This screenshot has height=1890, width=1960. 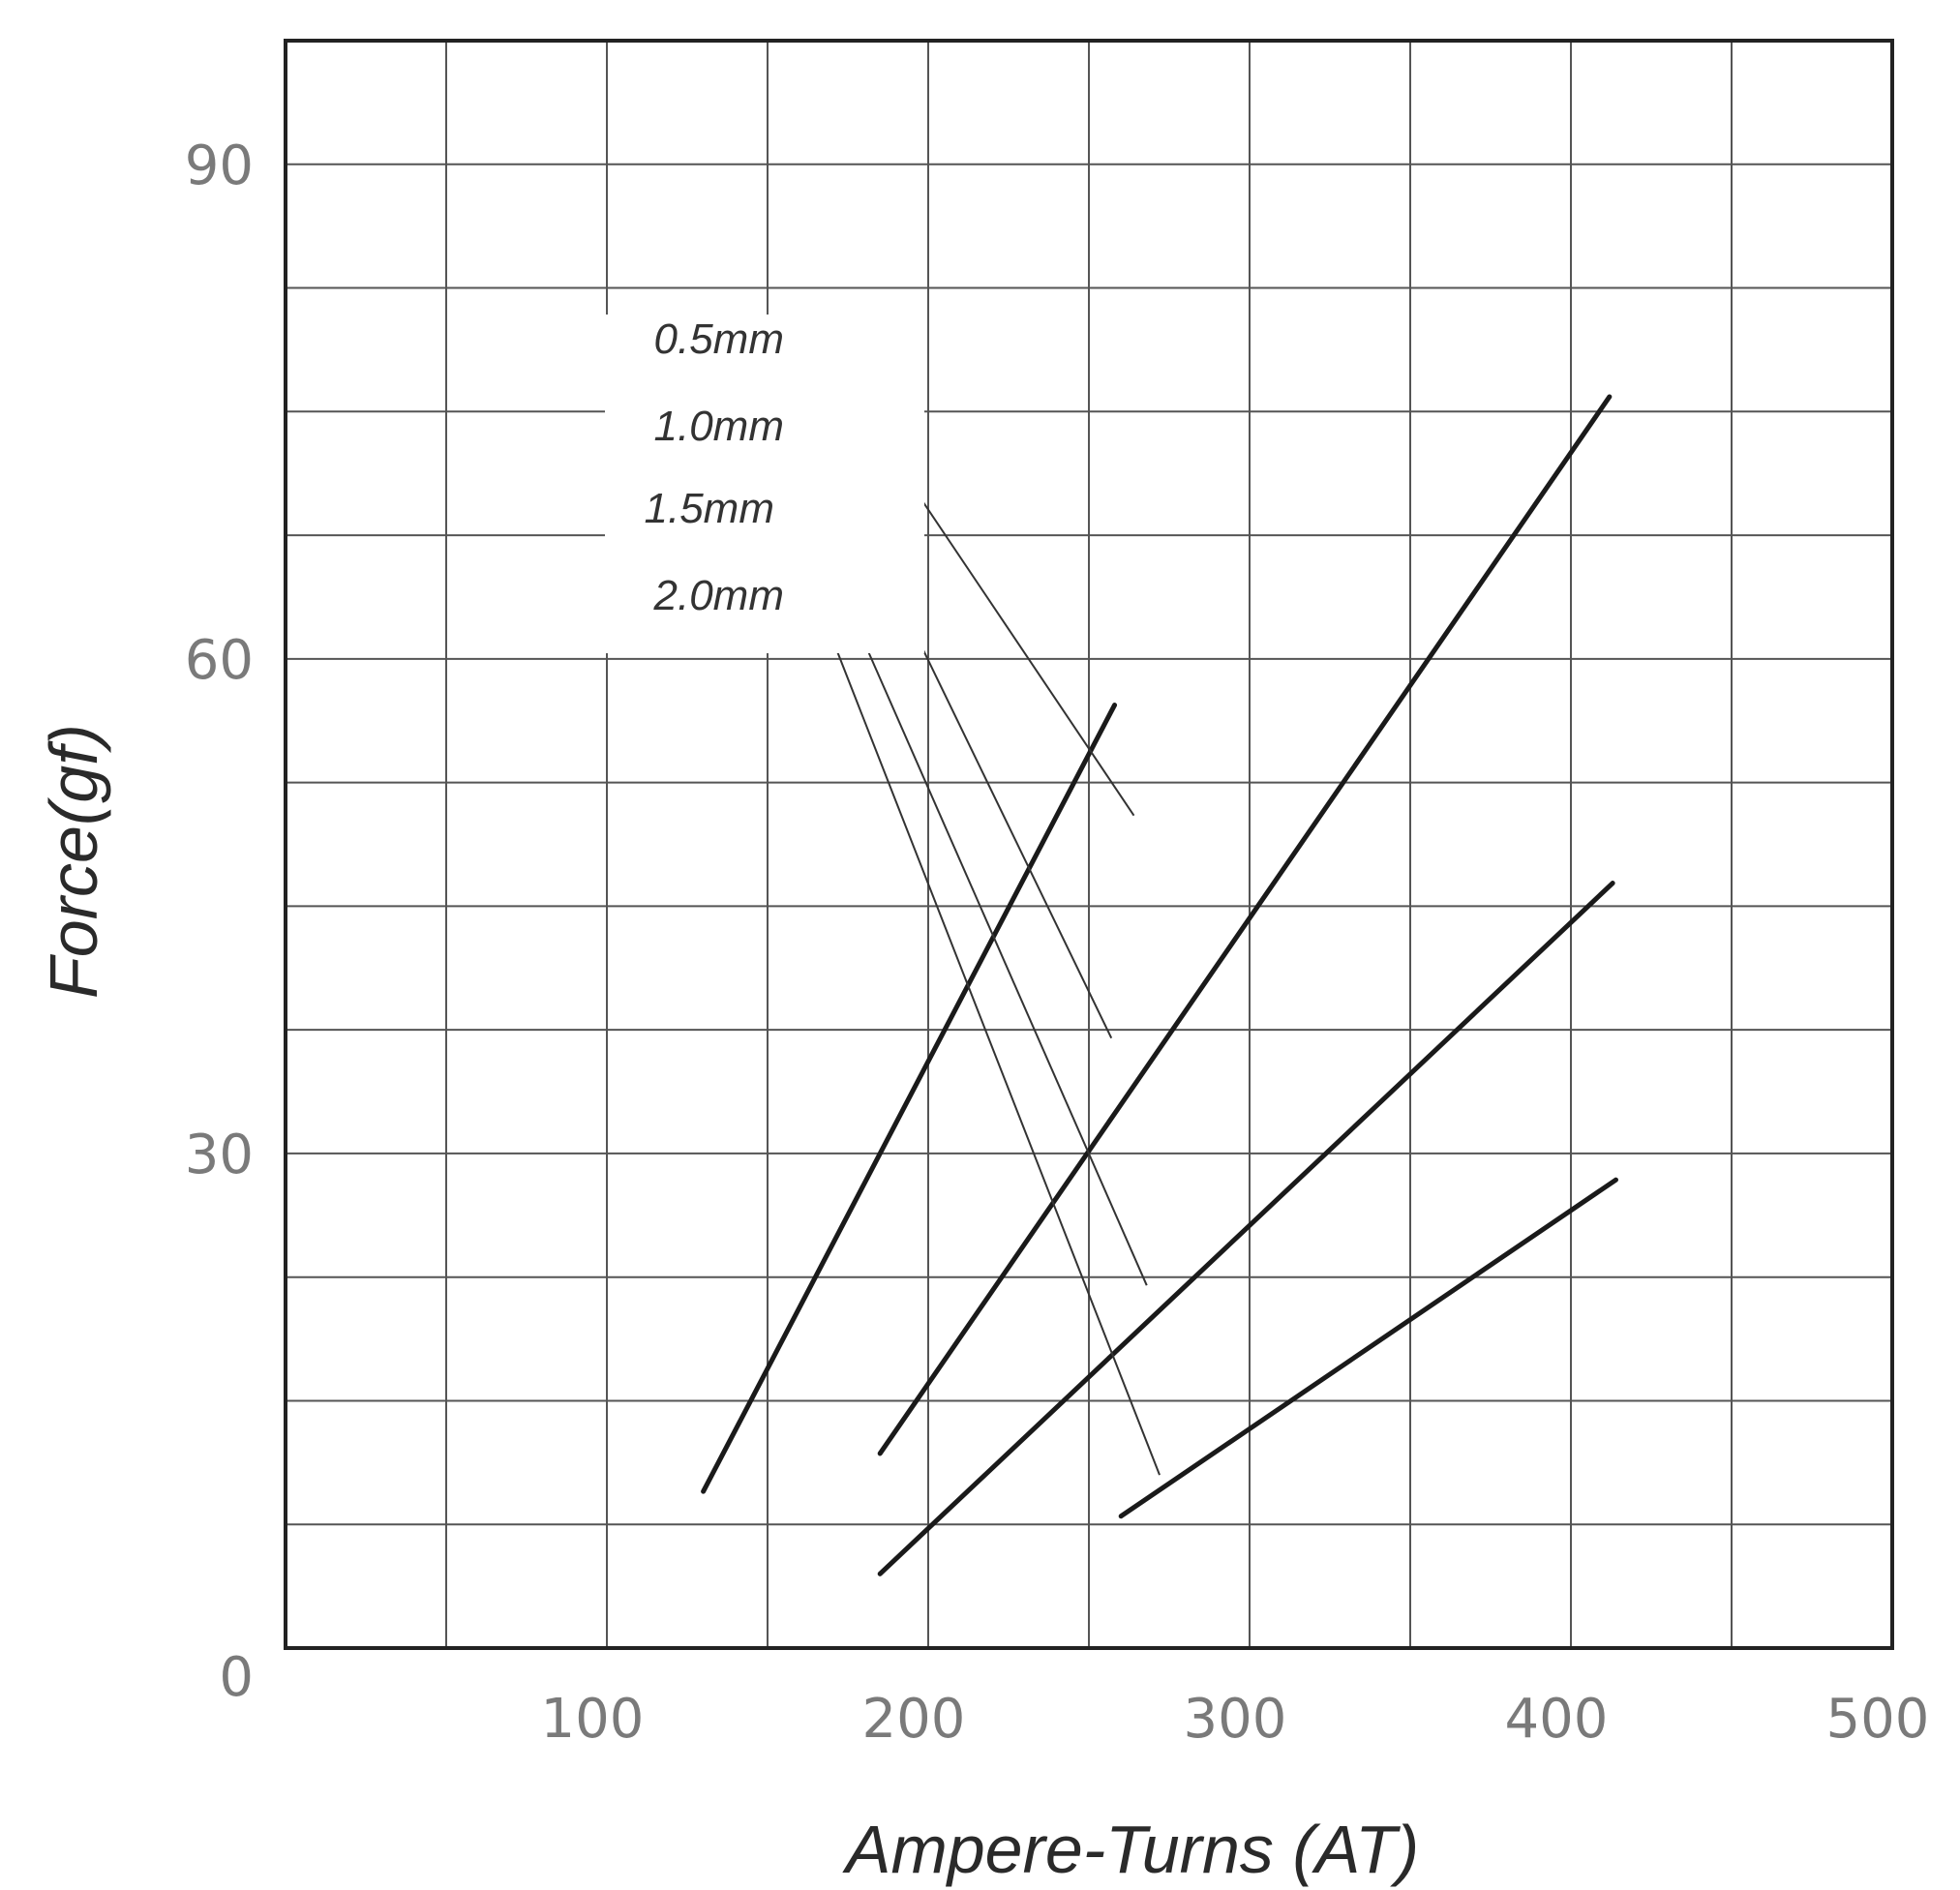 I want to click on label-box, so click(x=764, y=484).